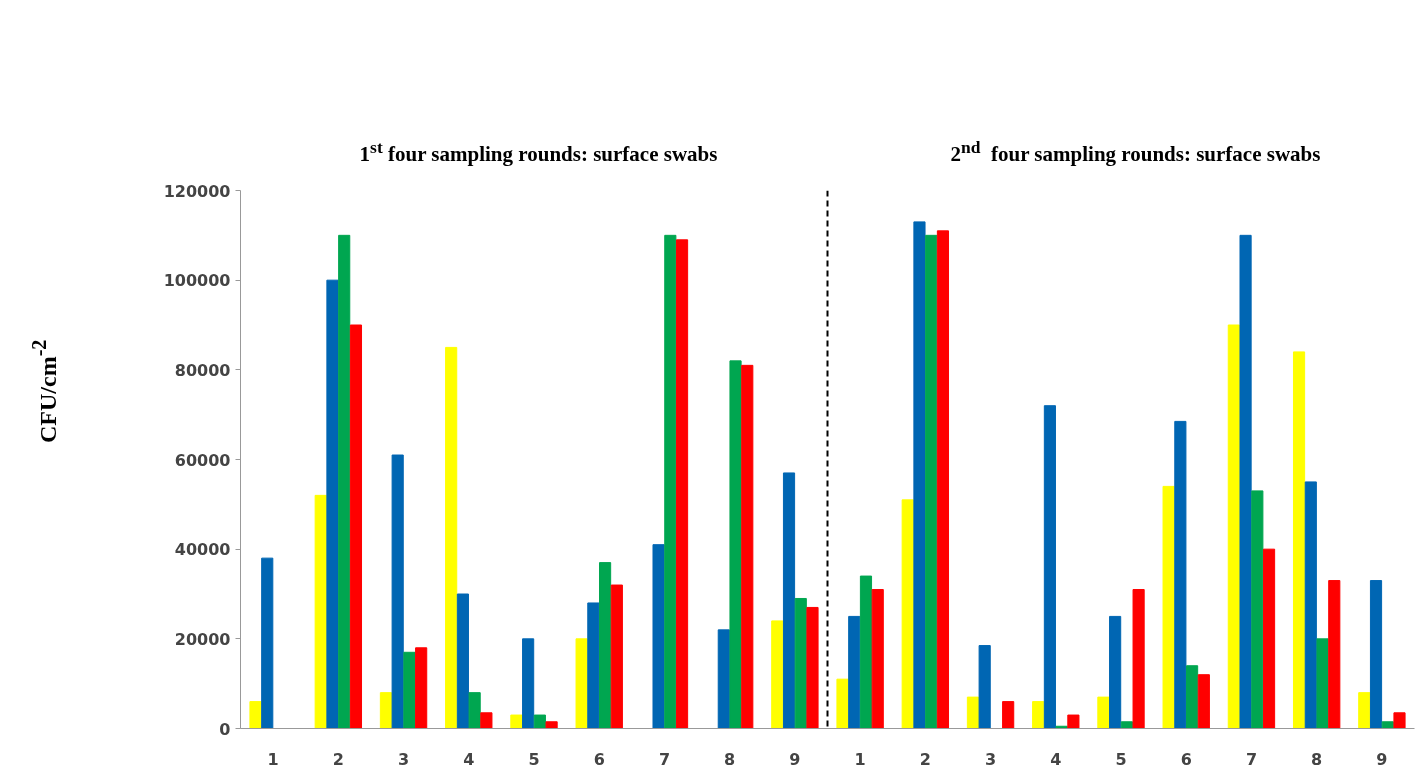  Describe the element at coordinates (538, 152) in the screenshot. I see `text: 1$^{st}$ four sampling rounds: surface swabs` at that location.